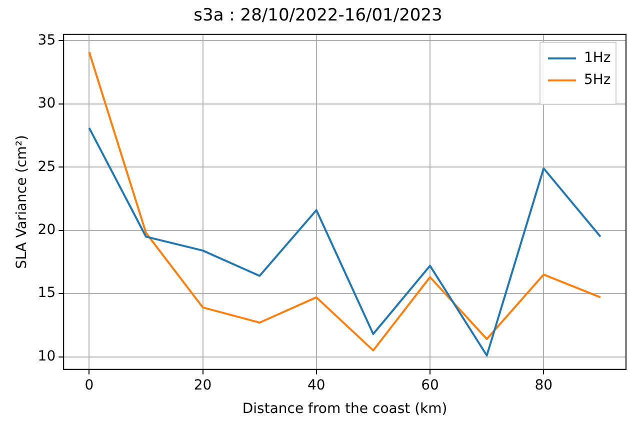 This screenshot has height=427, width=641. I want to click on x-tick-label: 40, so click(316, 385).